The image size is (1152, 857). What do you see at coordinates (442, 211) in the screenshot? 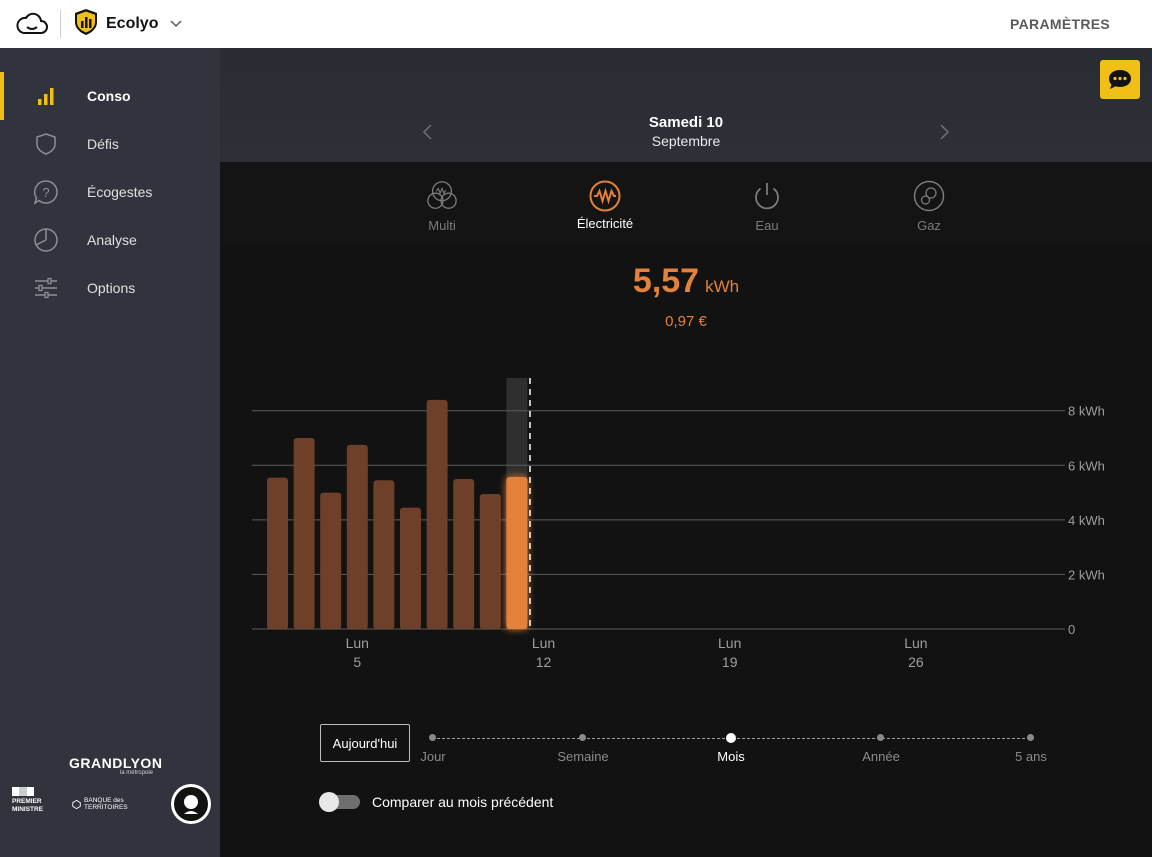
I see `tab-multi: Multi` at bounding box center [442, 211].